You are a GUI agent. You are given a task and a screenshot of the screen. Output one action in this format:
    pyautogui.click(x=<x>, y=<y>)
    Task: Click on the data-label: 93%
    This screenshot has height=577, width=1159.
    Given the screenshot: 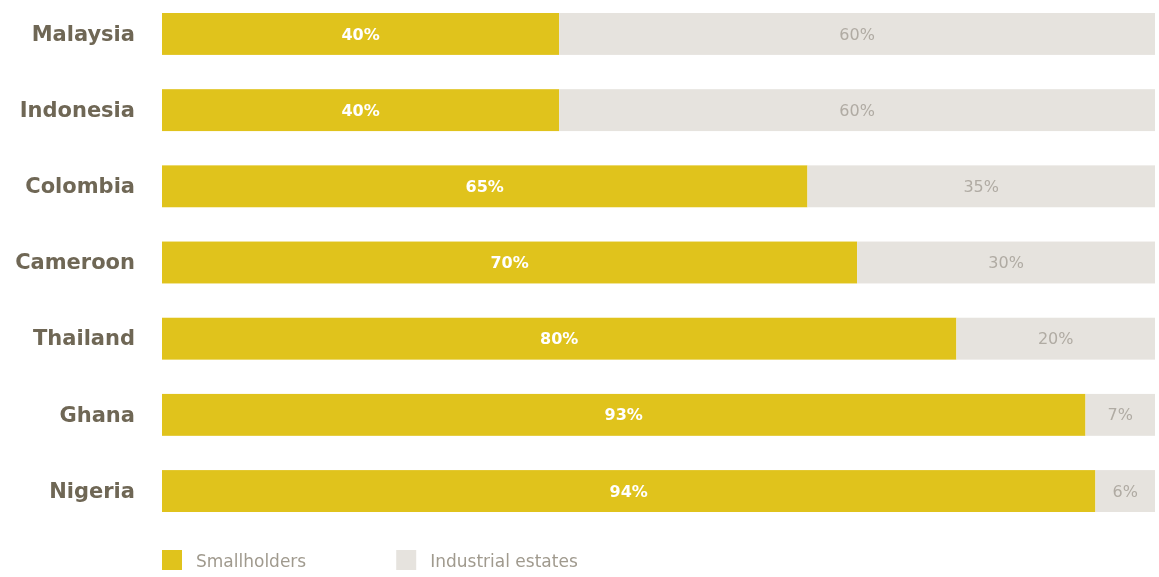 What is the action you would take?
    pyautogui.click(x=623, y=415)
    